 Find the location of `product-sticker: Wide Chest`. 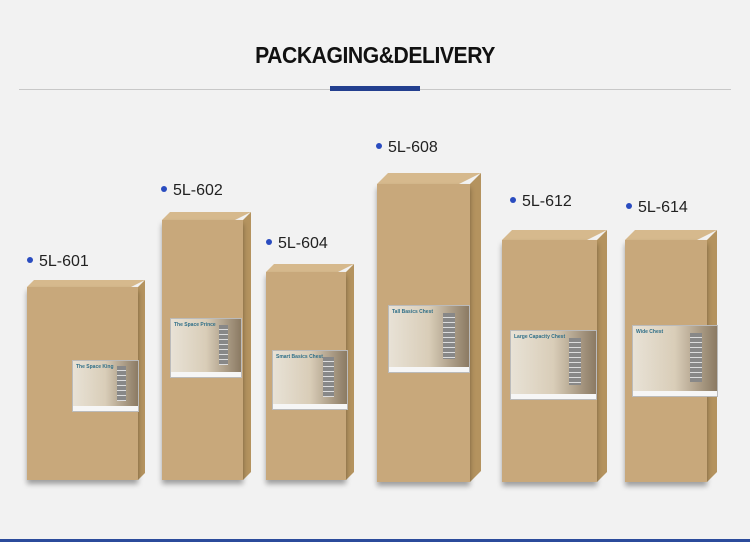

product-sticker: Wide Chest is located at coordinates (675, 361).